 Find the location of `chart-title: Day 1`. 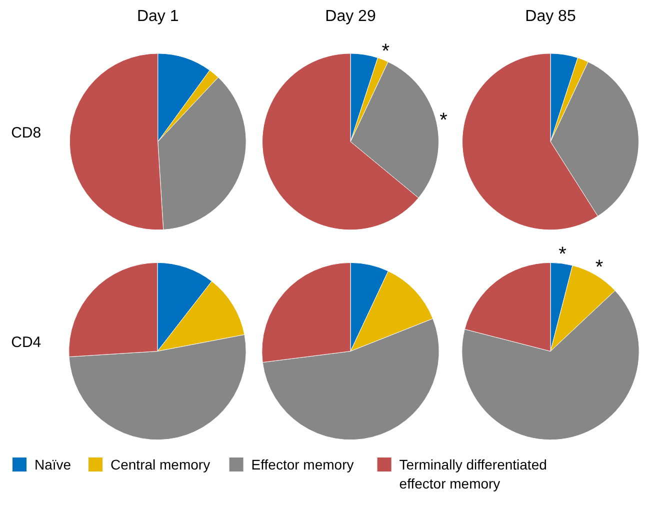

chart-title: Day 1 is located at coordinates (157, 16).